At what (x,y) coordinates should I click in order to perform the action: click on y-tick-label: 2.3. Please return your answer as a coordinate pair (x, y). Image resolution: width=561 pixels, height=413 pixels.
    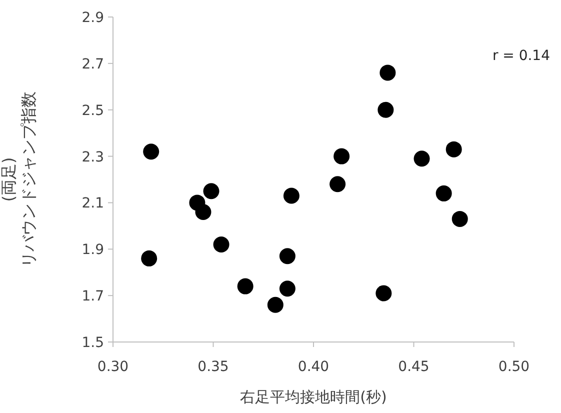
    Looking at the image, I should click on (93, 157).